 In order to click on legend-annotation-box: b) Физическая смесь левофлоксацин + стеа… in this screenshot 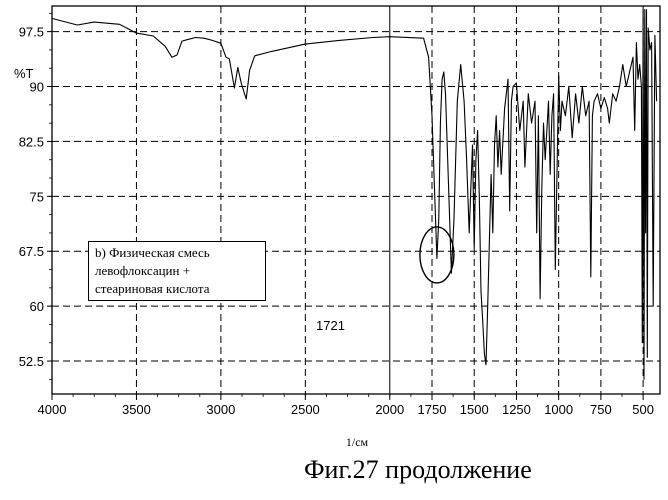, I will do `click(177, 271)`.